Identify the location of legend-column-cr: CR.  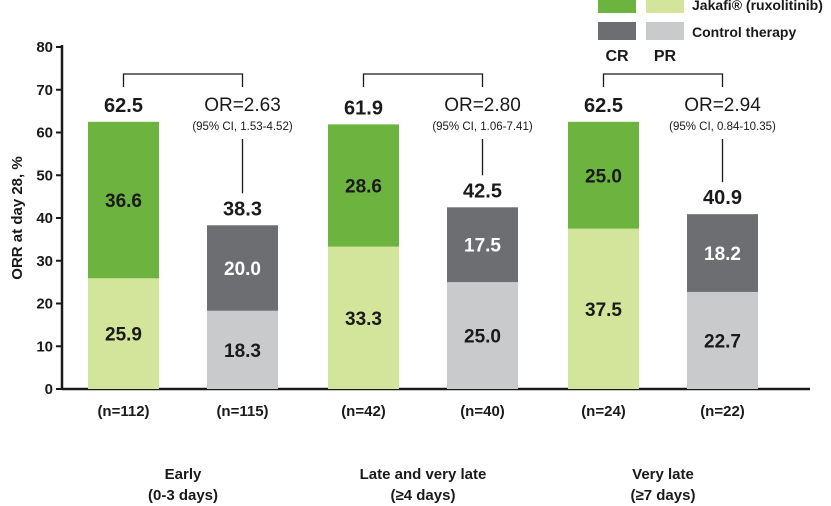
(617, 56).